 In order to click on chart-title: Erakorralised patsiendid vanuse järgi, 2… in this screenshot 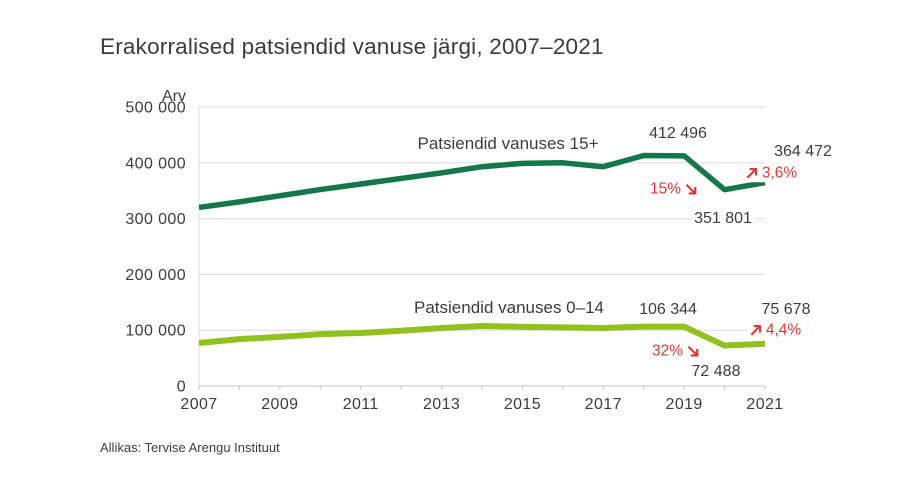, I will do `click(352, 46)`.